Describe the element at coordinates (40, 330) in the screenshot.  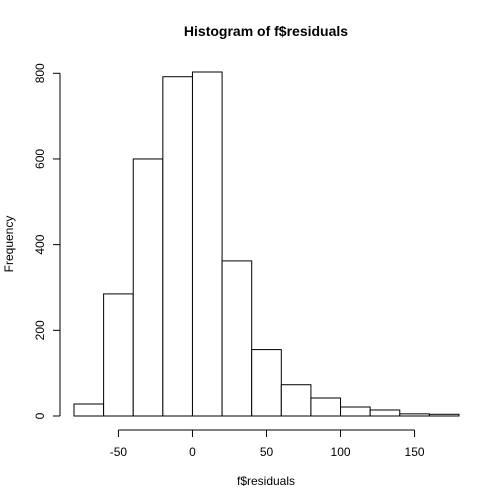
I see `y-tick-label: 200` at that location.